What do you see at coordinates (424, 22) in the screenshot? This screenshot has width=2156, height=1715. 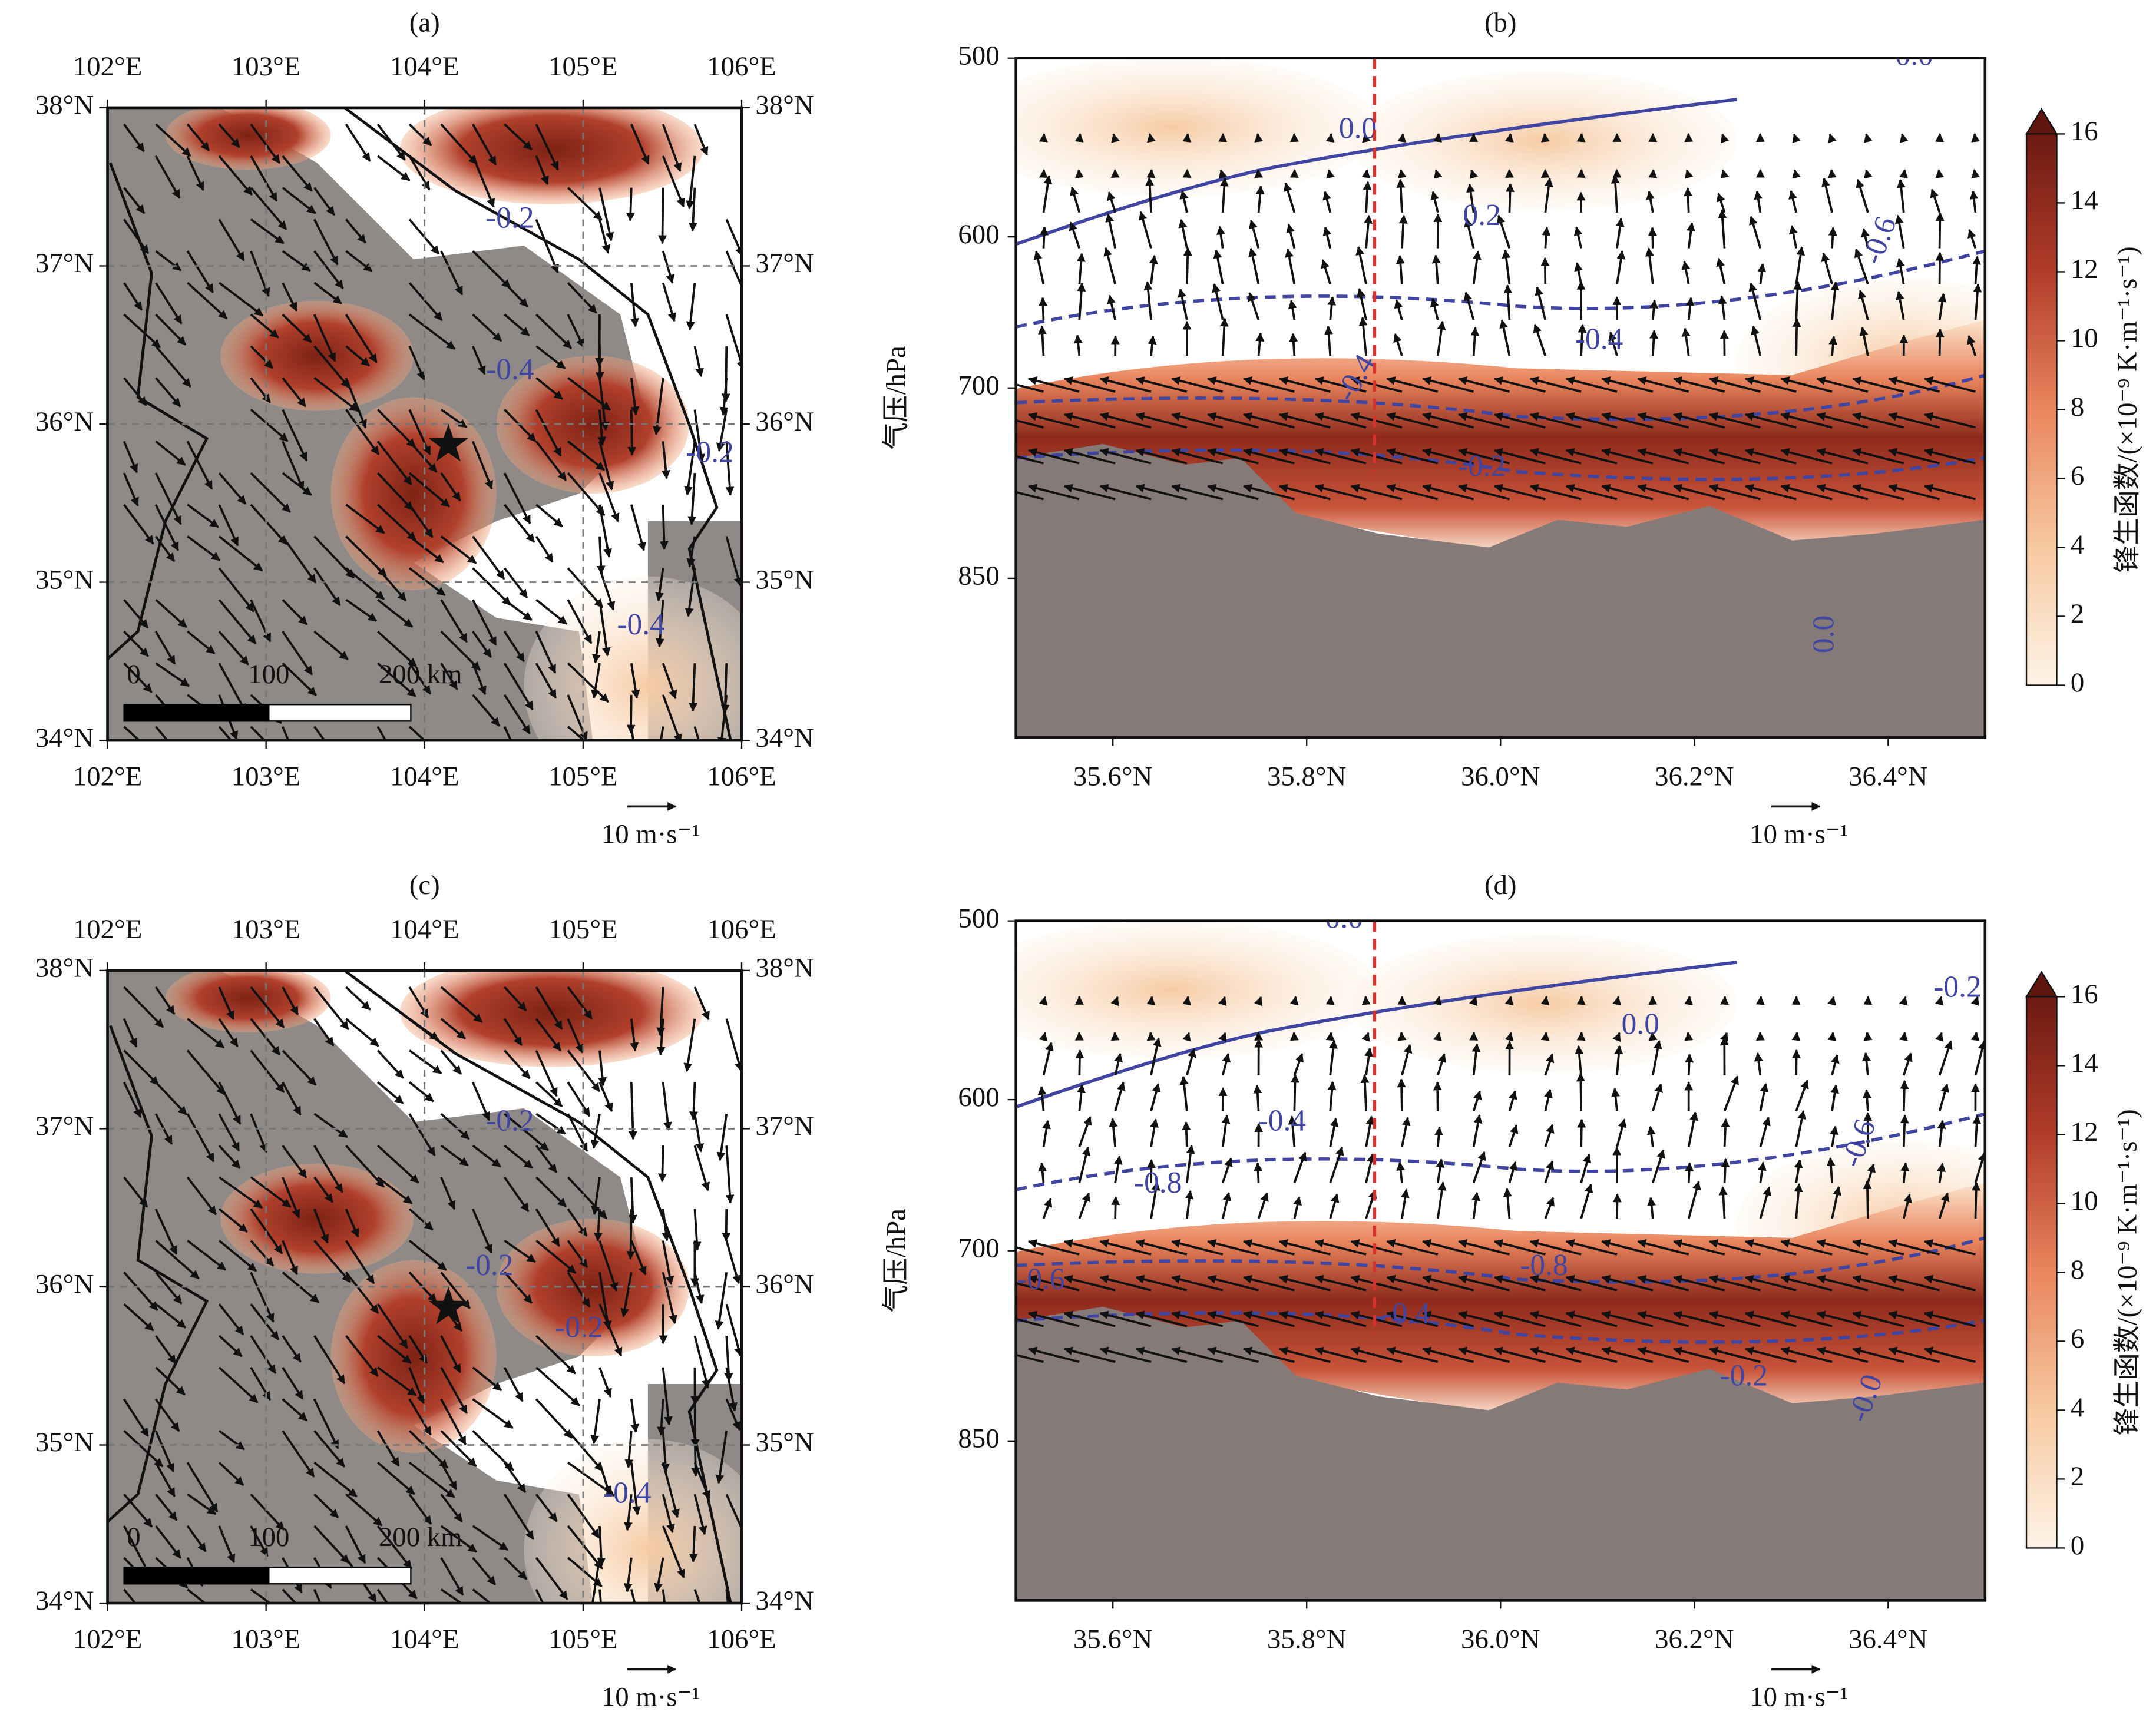 I see `panel-label: (a)` at bounding box center [424, 22].